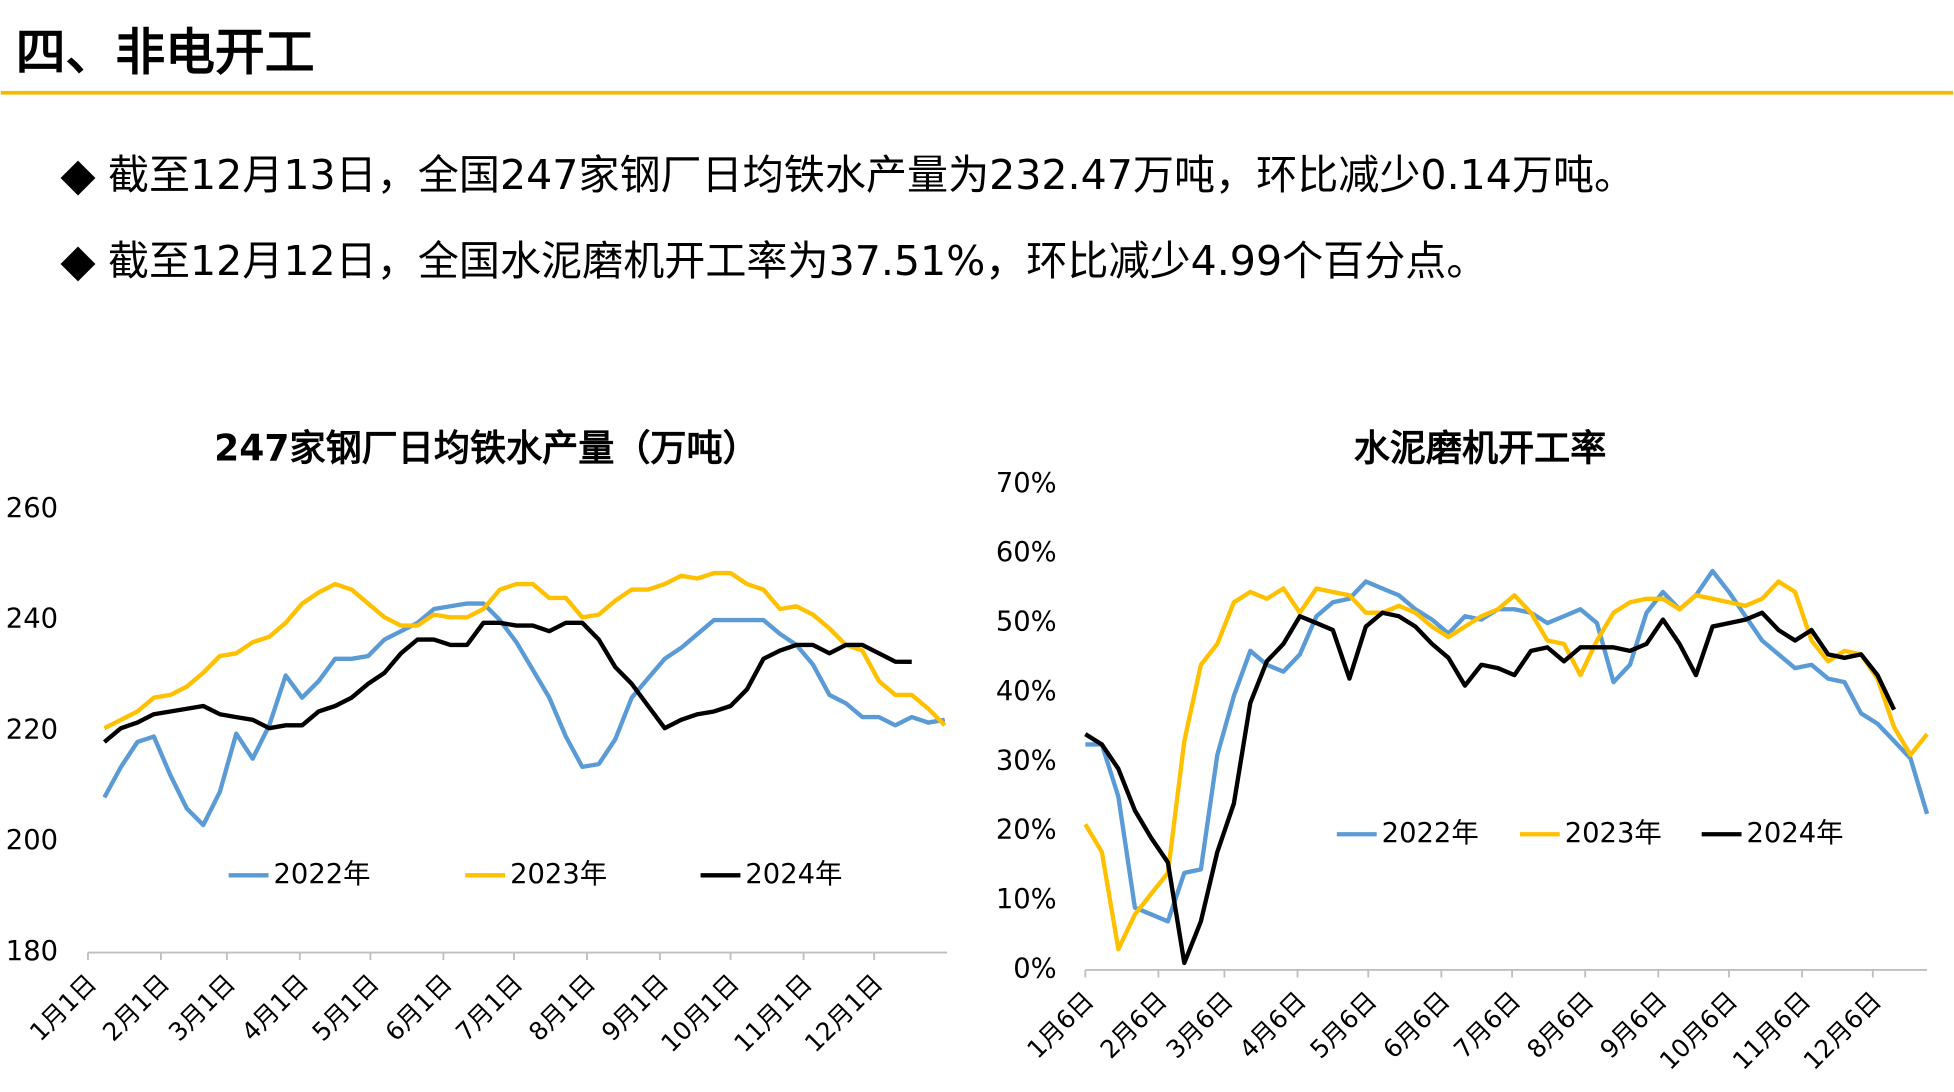 The image size is (1954, 1092). What do you see at coordinates (32, 840) in the screenshot?
I see `y-tick-label: 200` at bounding box center [32, 840].